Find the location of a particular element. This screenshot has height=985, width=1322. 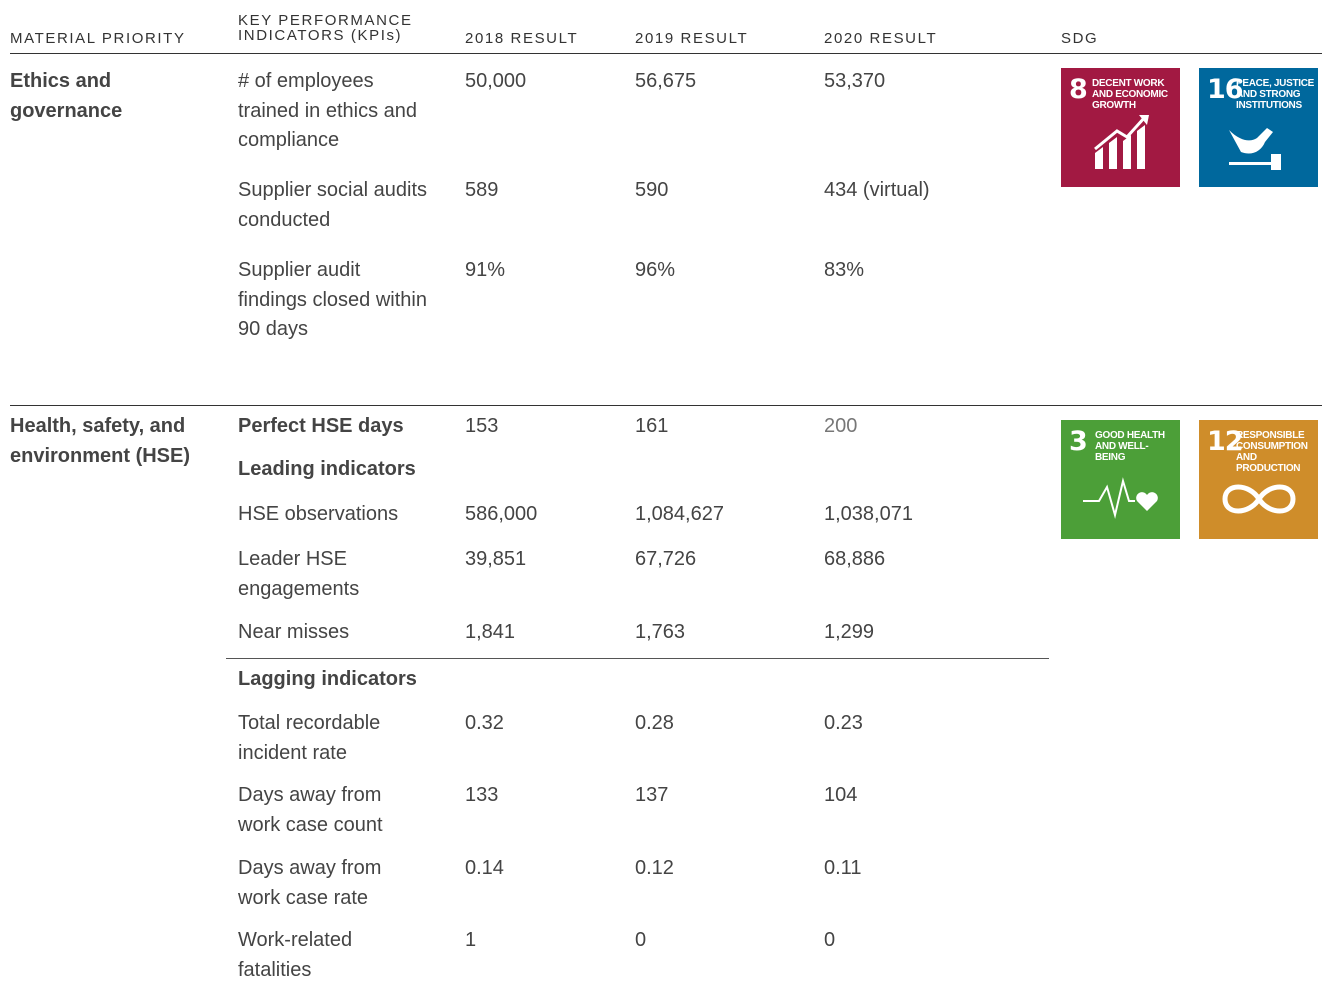

kpi-value: 434 (virtual) is located at coordinates (877, 190).